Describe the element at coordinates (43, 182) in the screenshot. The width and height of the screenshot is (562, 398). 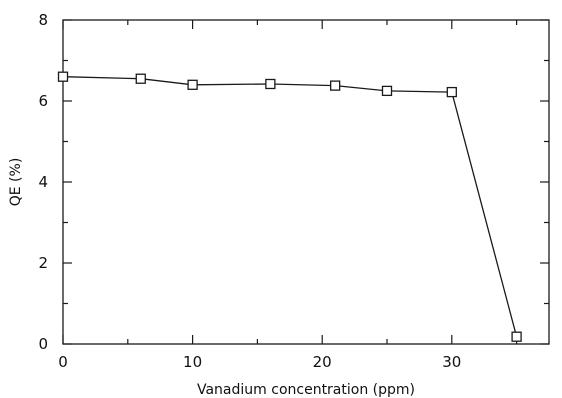
I see `y-tick-label: 4` at that location.